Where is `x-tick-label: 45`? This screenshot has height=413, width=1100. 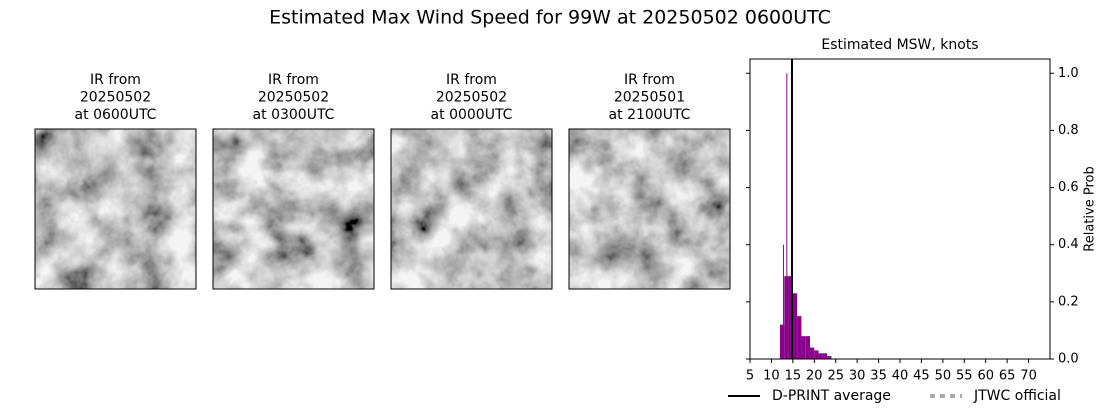
x-tick-label: 45 is located at coordinates (921, 376).